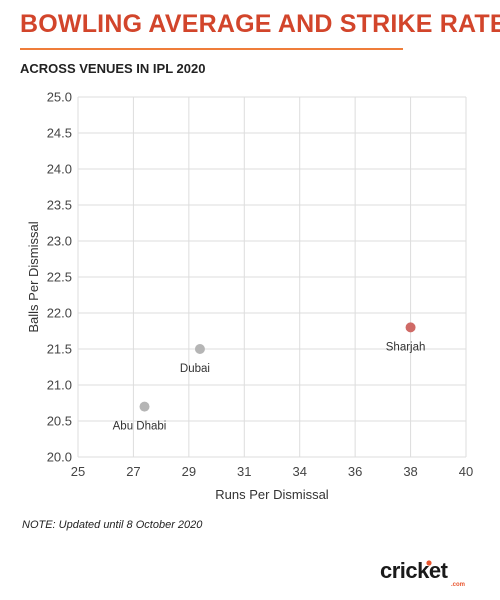 This screenshot has width=500, height=600. What do you see at coordinates (244, 471) in the screenshot?
I see `x-tick-label: 31` at bounding box center [244, 471].